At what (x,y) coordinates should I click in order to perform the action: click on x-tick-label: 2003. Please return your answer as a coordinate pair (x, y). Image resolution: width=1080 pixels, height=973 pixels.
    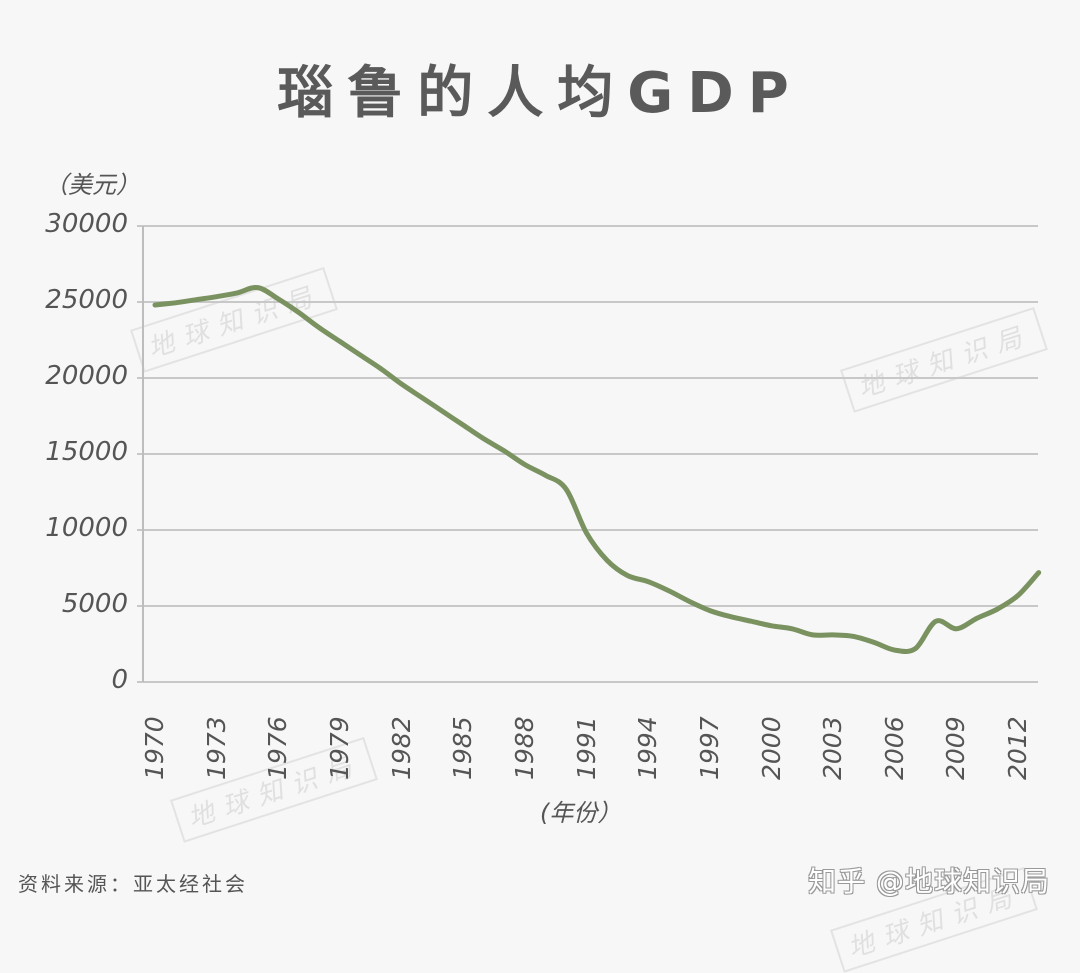
    Looking at the image, I should click on (833, 748).